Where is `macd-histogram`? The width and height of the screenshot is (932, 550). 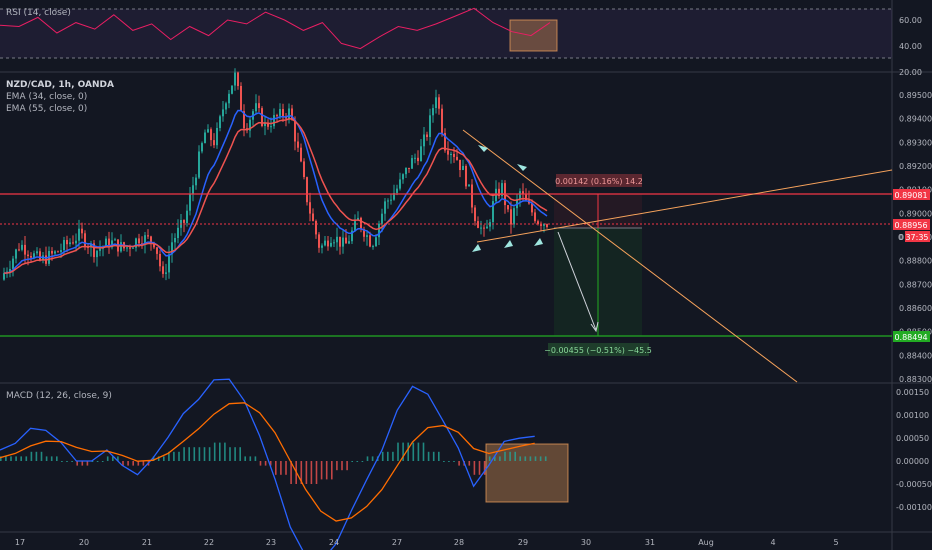
macd-histogram is located at coordinates (273, 463).